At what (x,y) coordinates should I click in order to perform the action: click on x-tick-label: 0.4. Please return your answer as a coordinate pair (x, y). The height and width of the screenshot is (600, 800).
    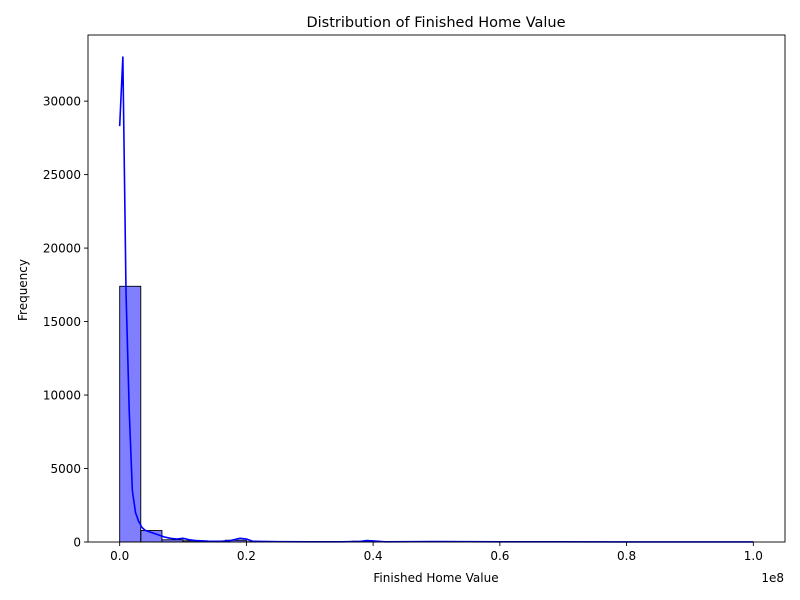
    Looking at the image, I should click on (373, 556).